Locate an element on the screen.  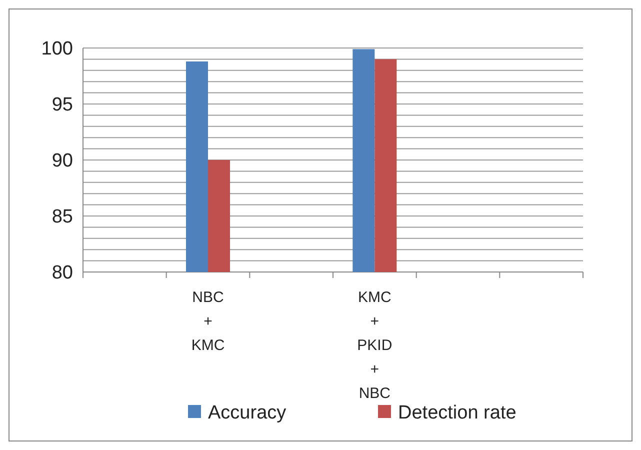
legend-label: Accuracy is located at coordinates (247, 413).